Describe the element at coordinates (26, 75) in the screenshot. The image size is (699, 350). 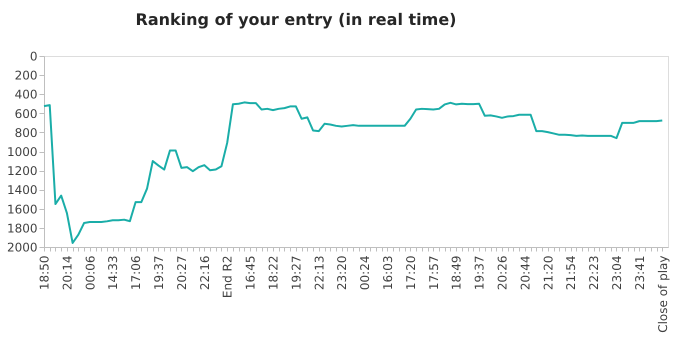
I see `y-tick-label: 200` at that location.